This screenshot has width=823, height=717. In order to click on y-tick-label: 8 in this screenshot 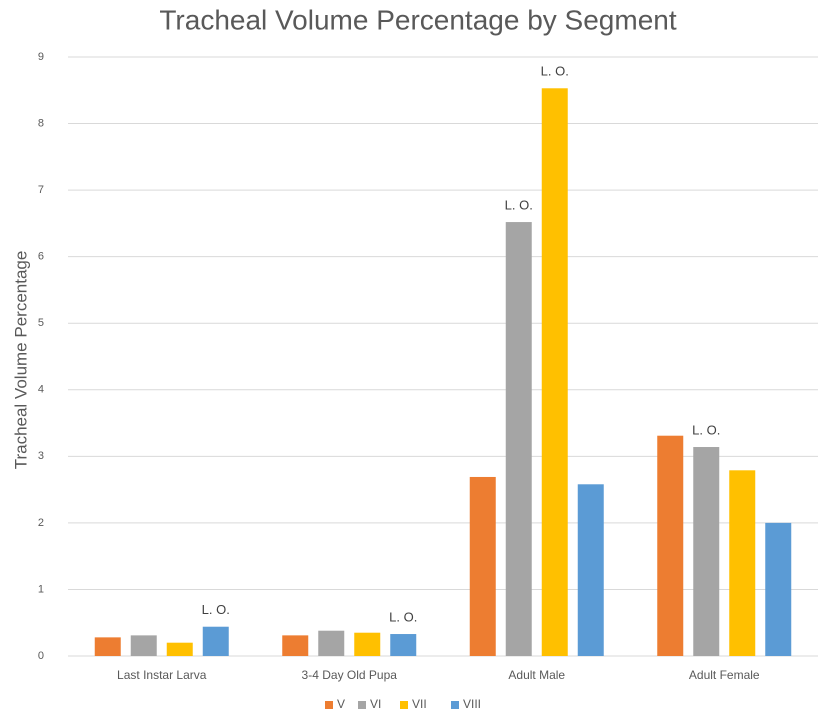, I will do `click(41, 123)`.